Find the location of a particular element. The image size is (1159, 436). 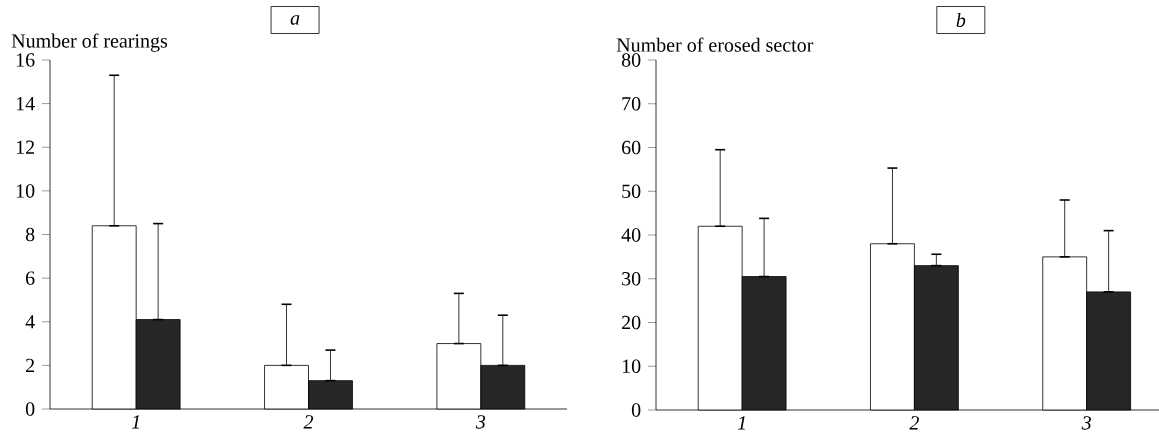

y-tick-label: 14 is located at coordinates (25, 104).